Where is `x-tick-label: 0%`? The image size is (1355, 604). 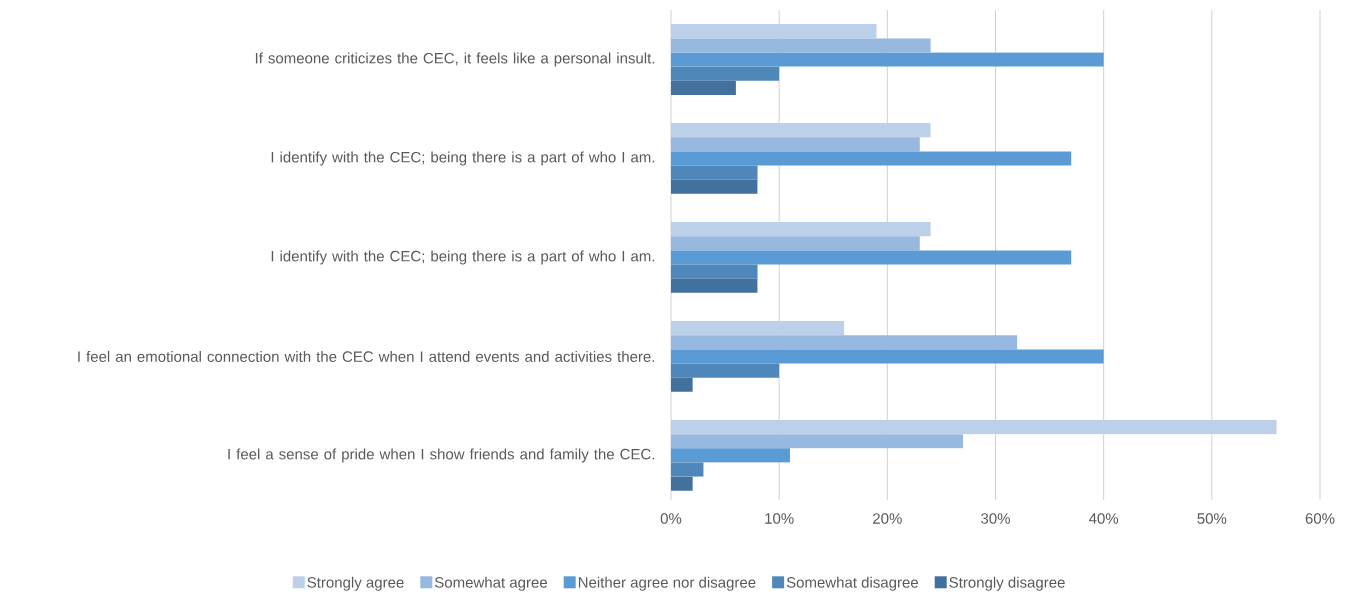 x-tick-label: 0% is located at coordinates (671, 518).